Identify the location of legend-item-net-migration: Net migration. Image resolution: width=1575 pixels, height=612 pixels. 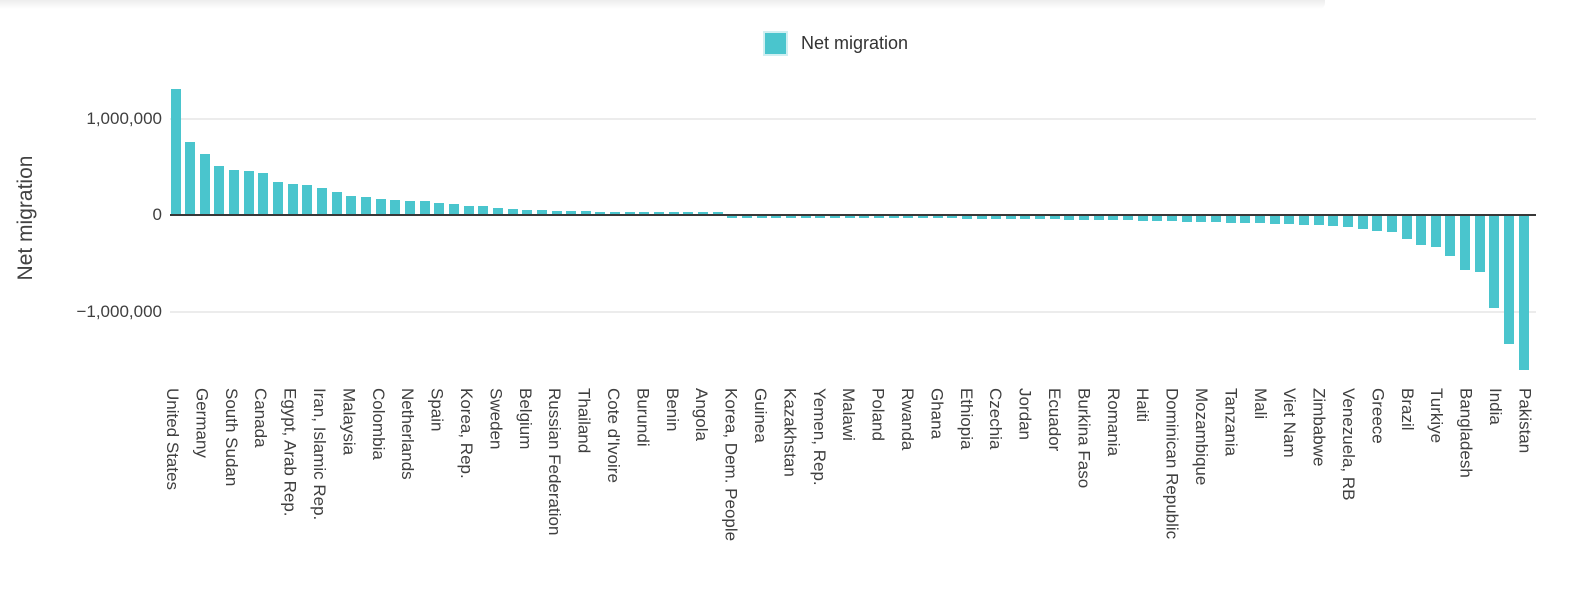
(836, 43).